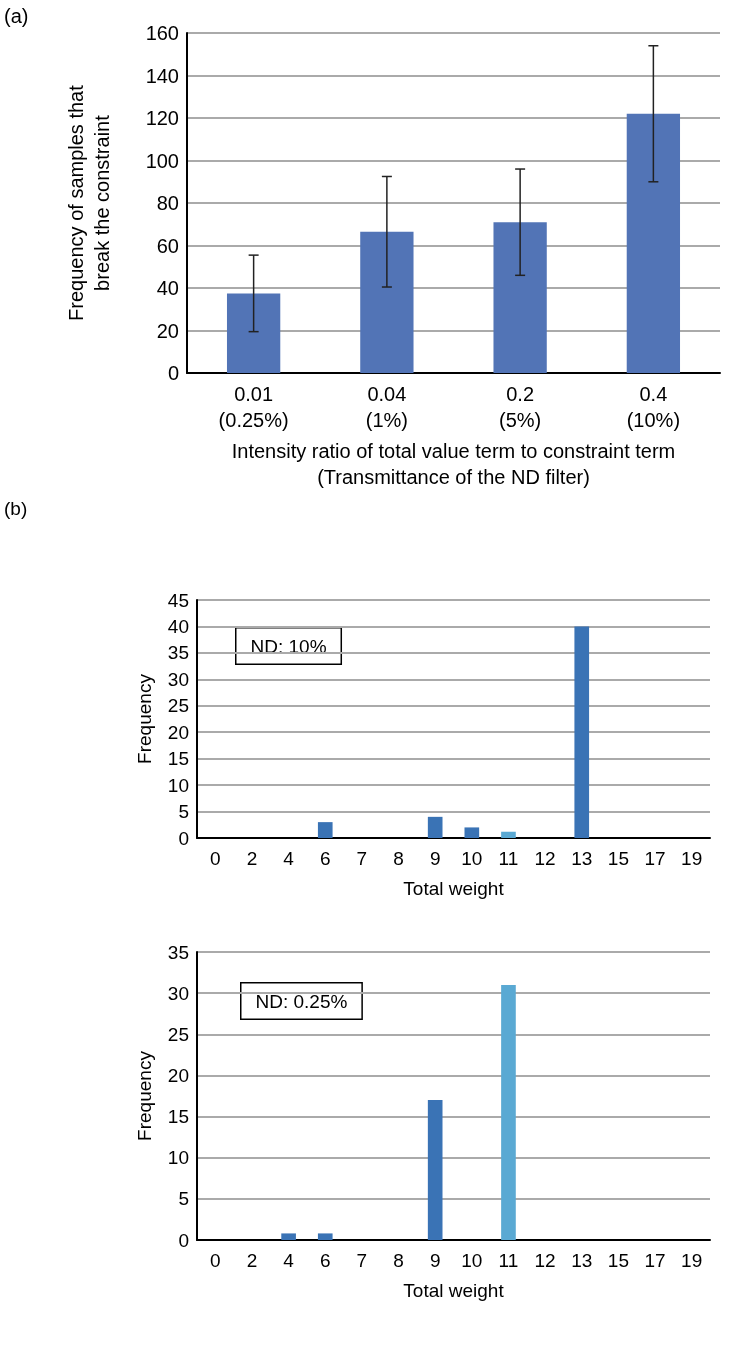  Describe the element at coordinates (253, 407) in the screenshot. I see `x-tick-label: 0.01 (0.25%)` at that location.